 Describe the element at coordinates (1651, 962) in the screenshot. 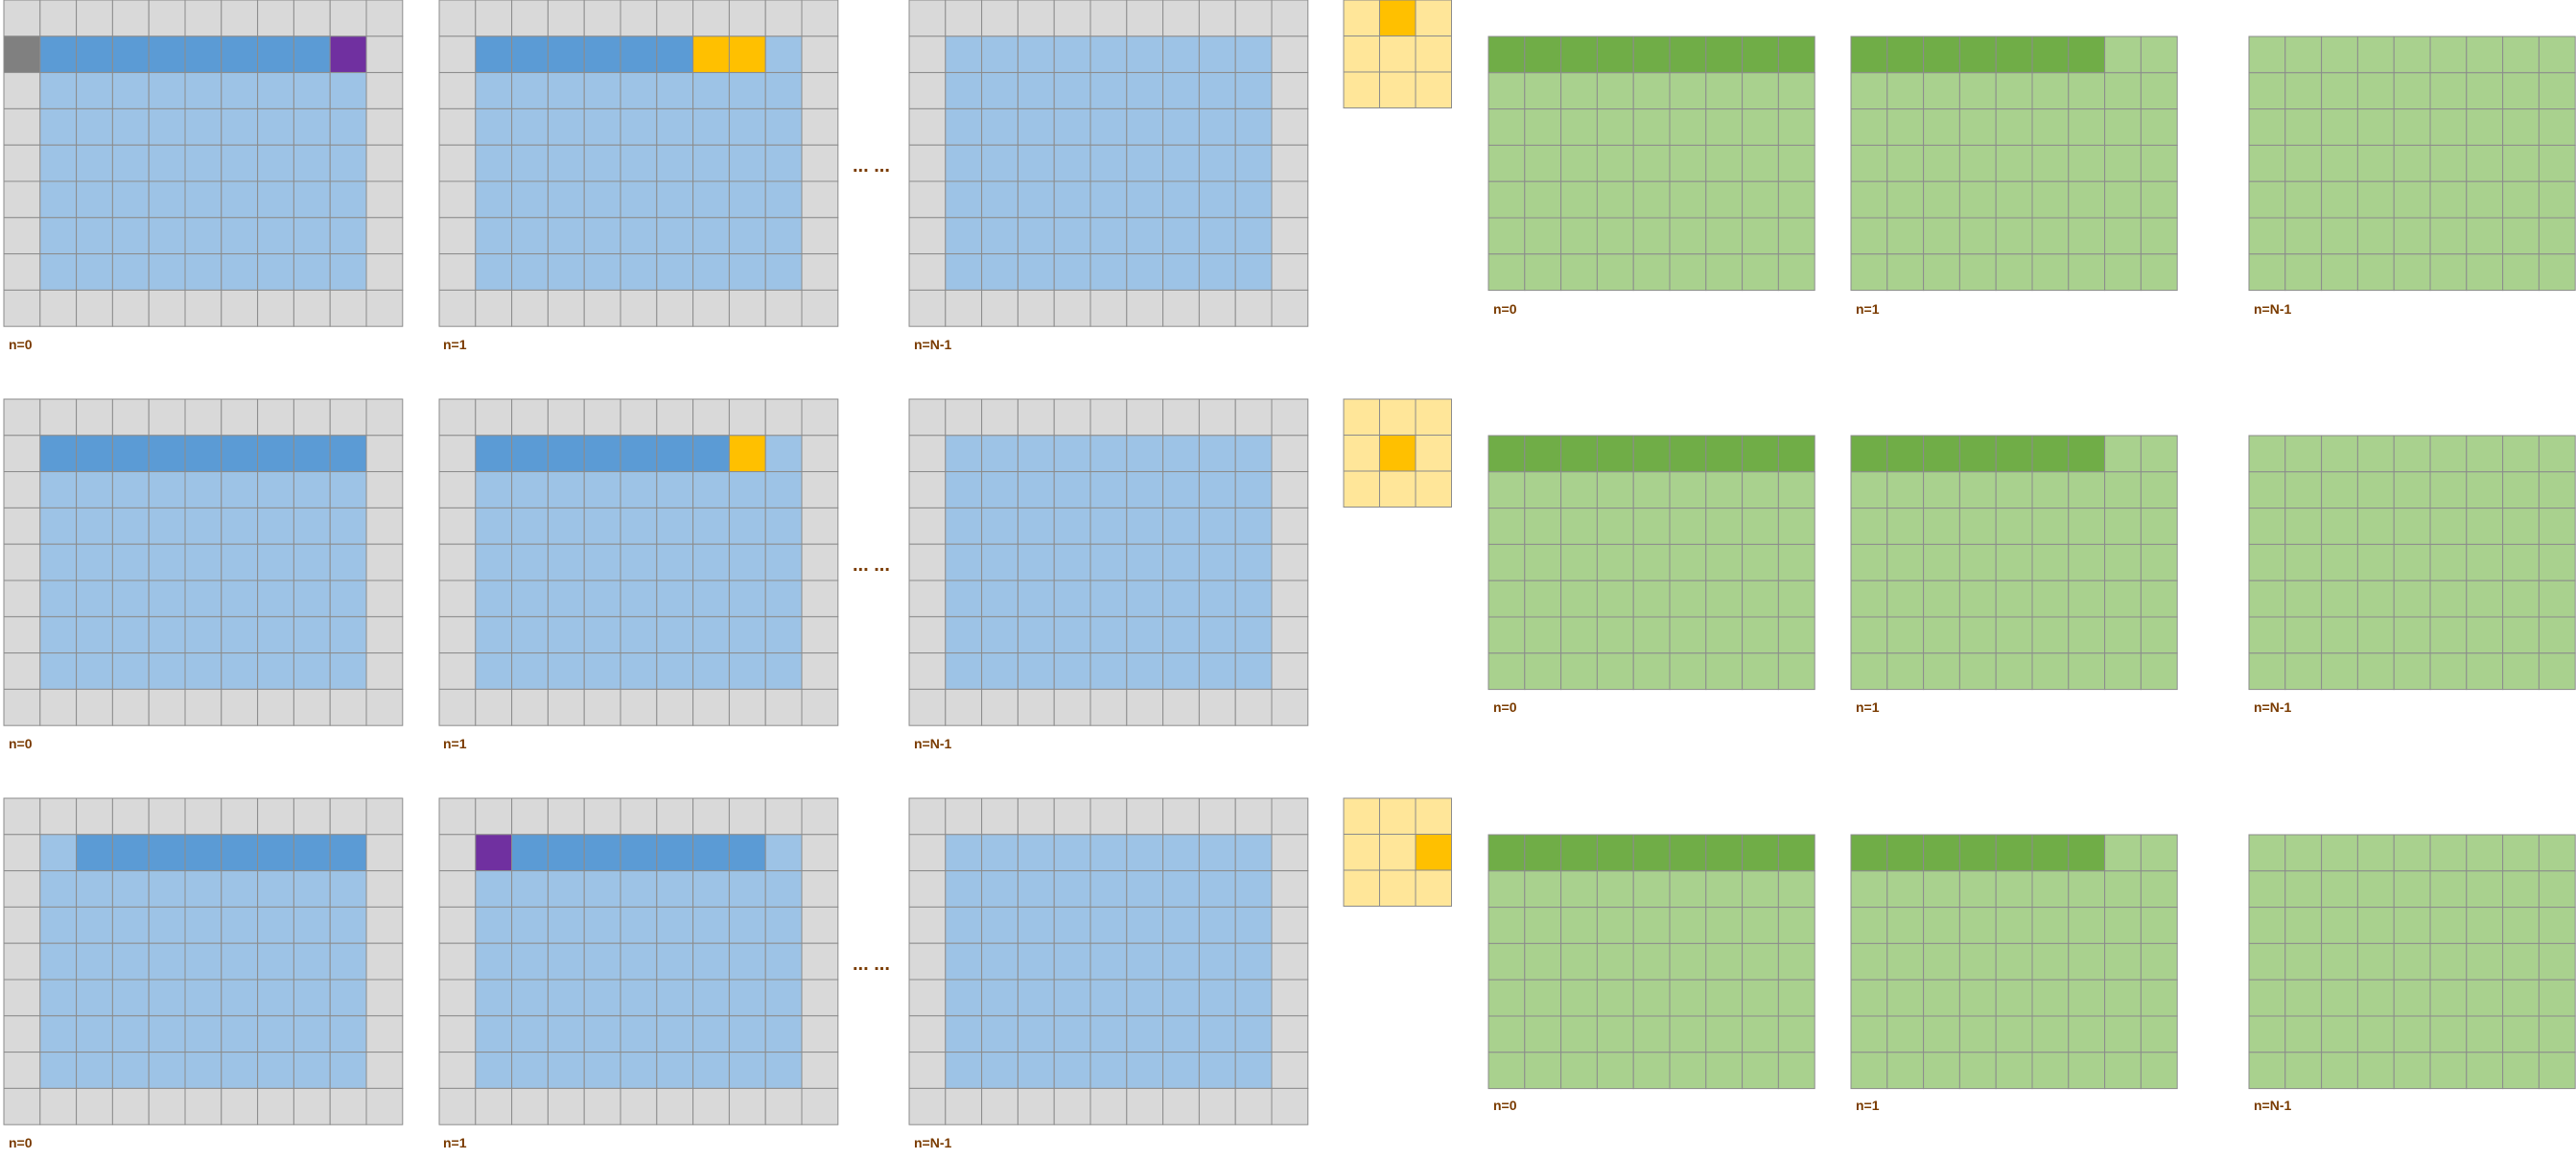

I see `output-grid-n0` at that location.